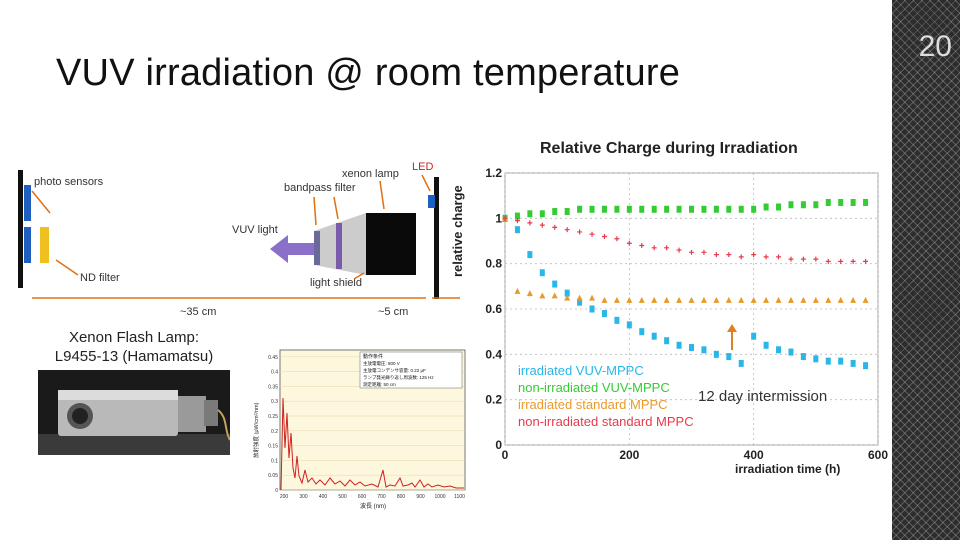 The width and height of the screenshot is (960, 540). What do you see at coordinates (762, 396) in the screenshot?
I see `intermission-annotation: 12 day intermission` at bounding box center [762, 396].